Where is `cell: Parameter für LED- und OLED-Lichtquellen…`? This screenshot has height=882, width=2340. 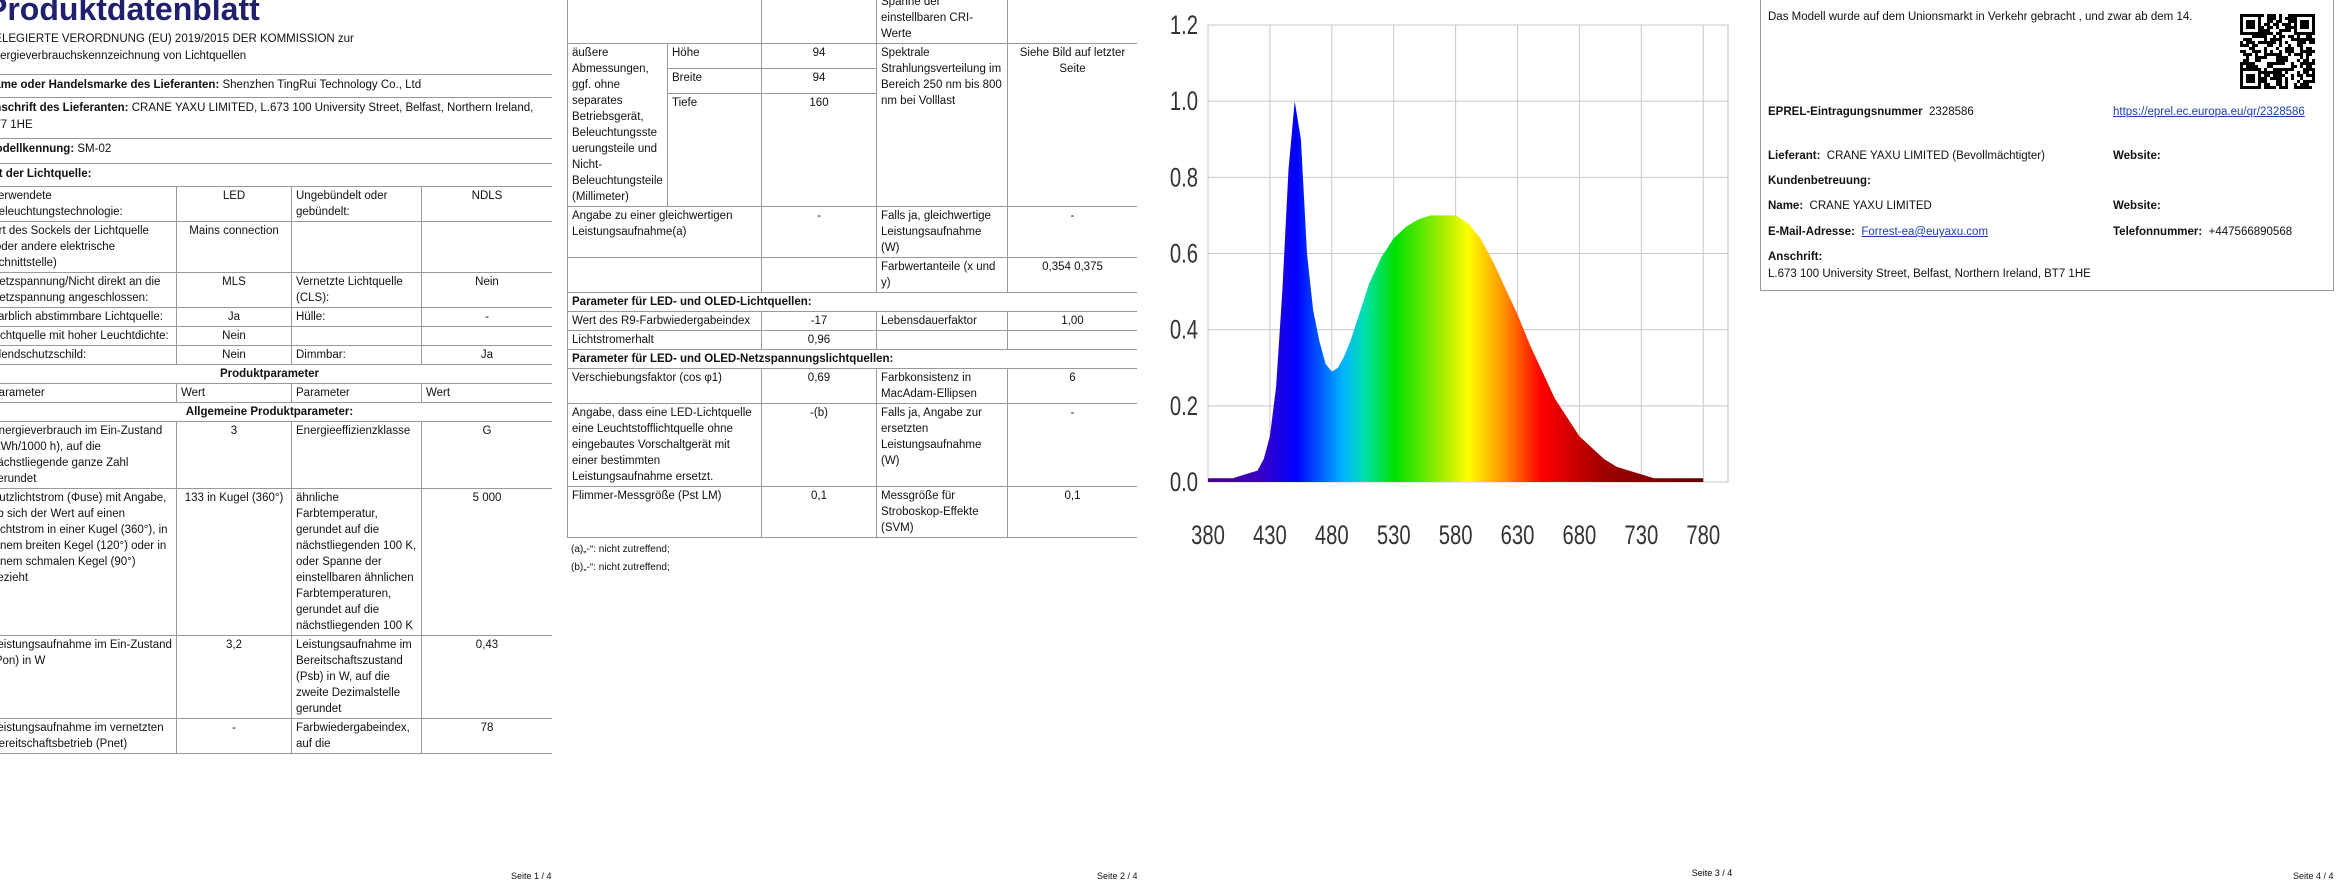 cell: Parameter für LED- und OLED-Lichtquellen… is located at coordinates (852, 302).